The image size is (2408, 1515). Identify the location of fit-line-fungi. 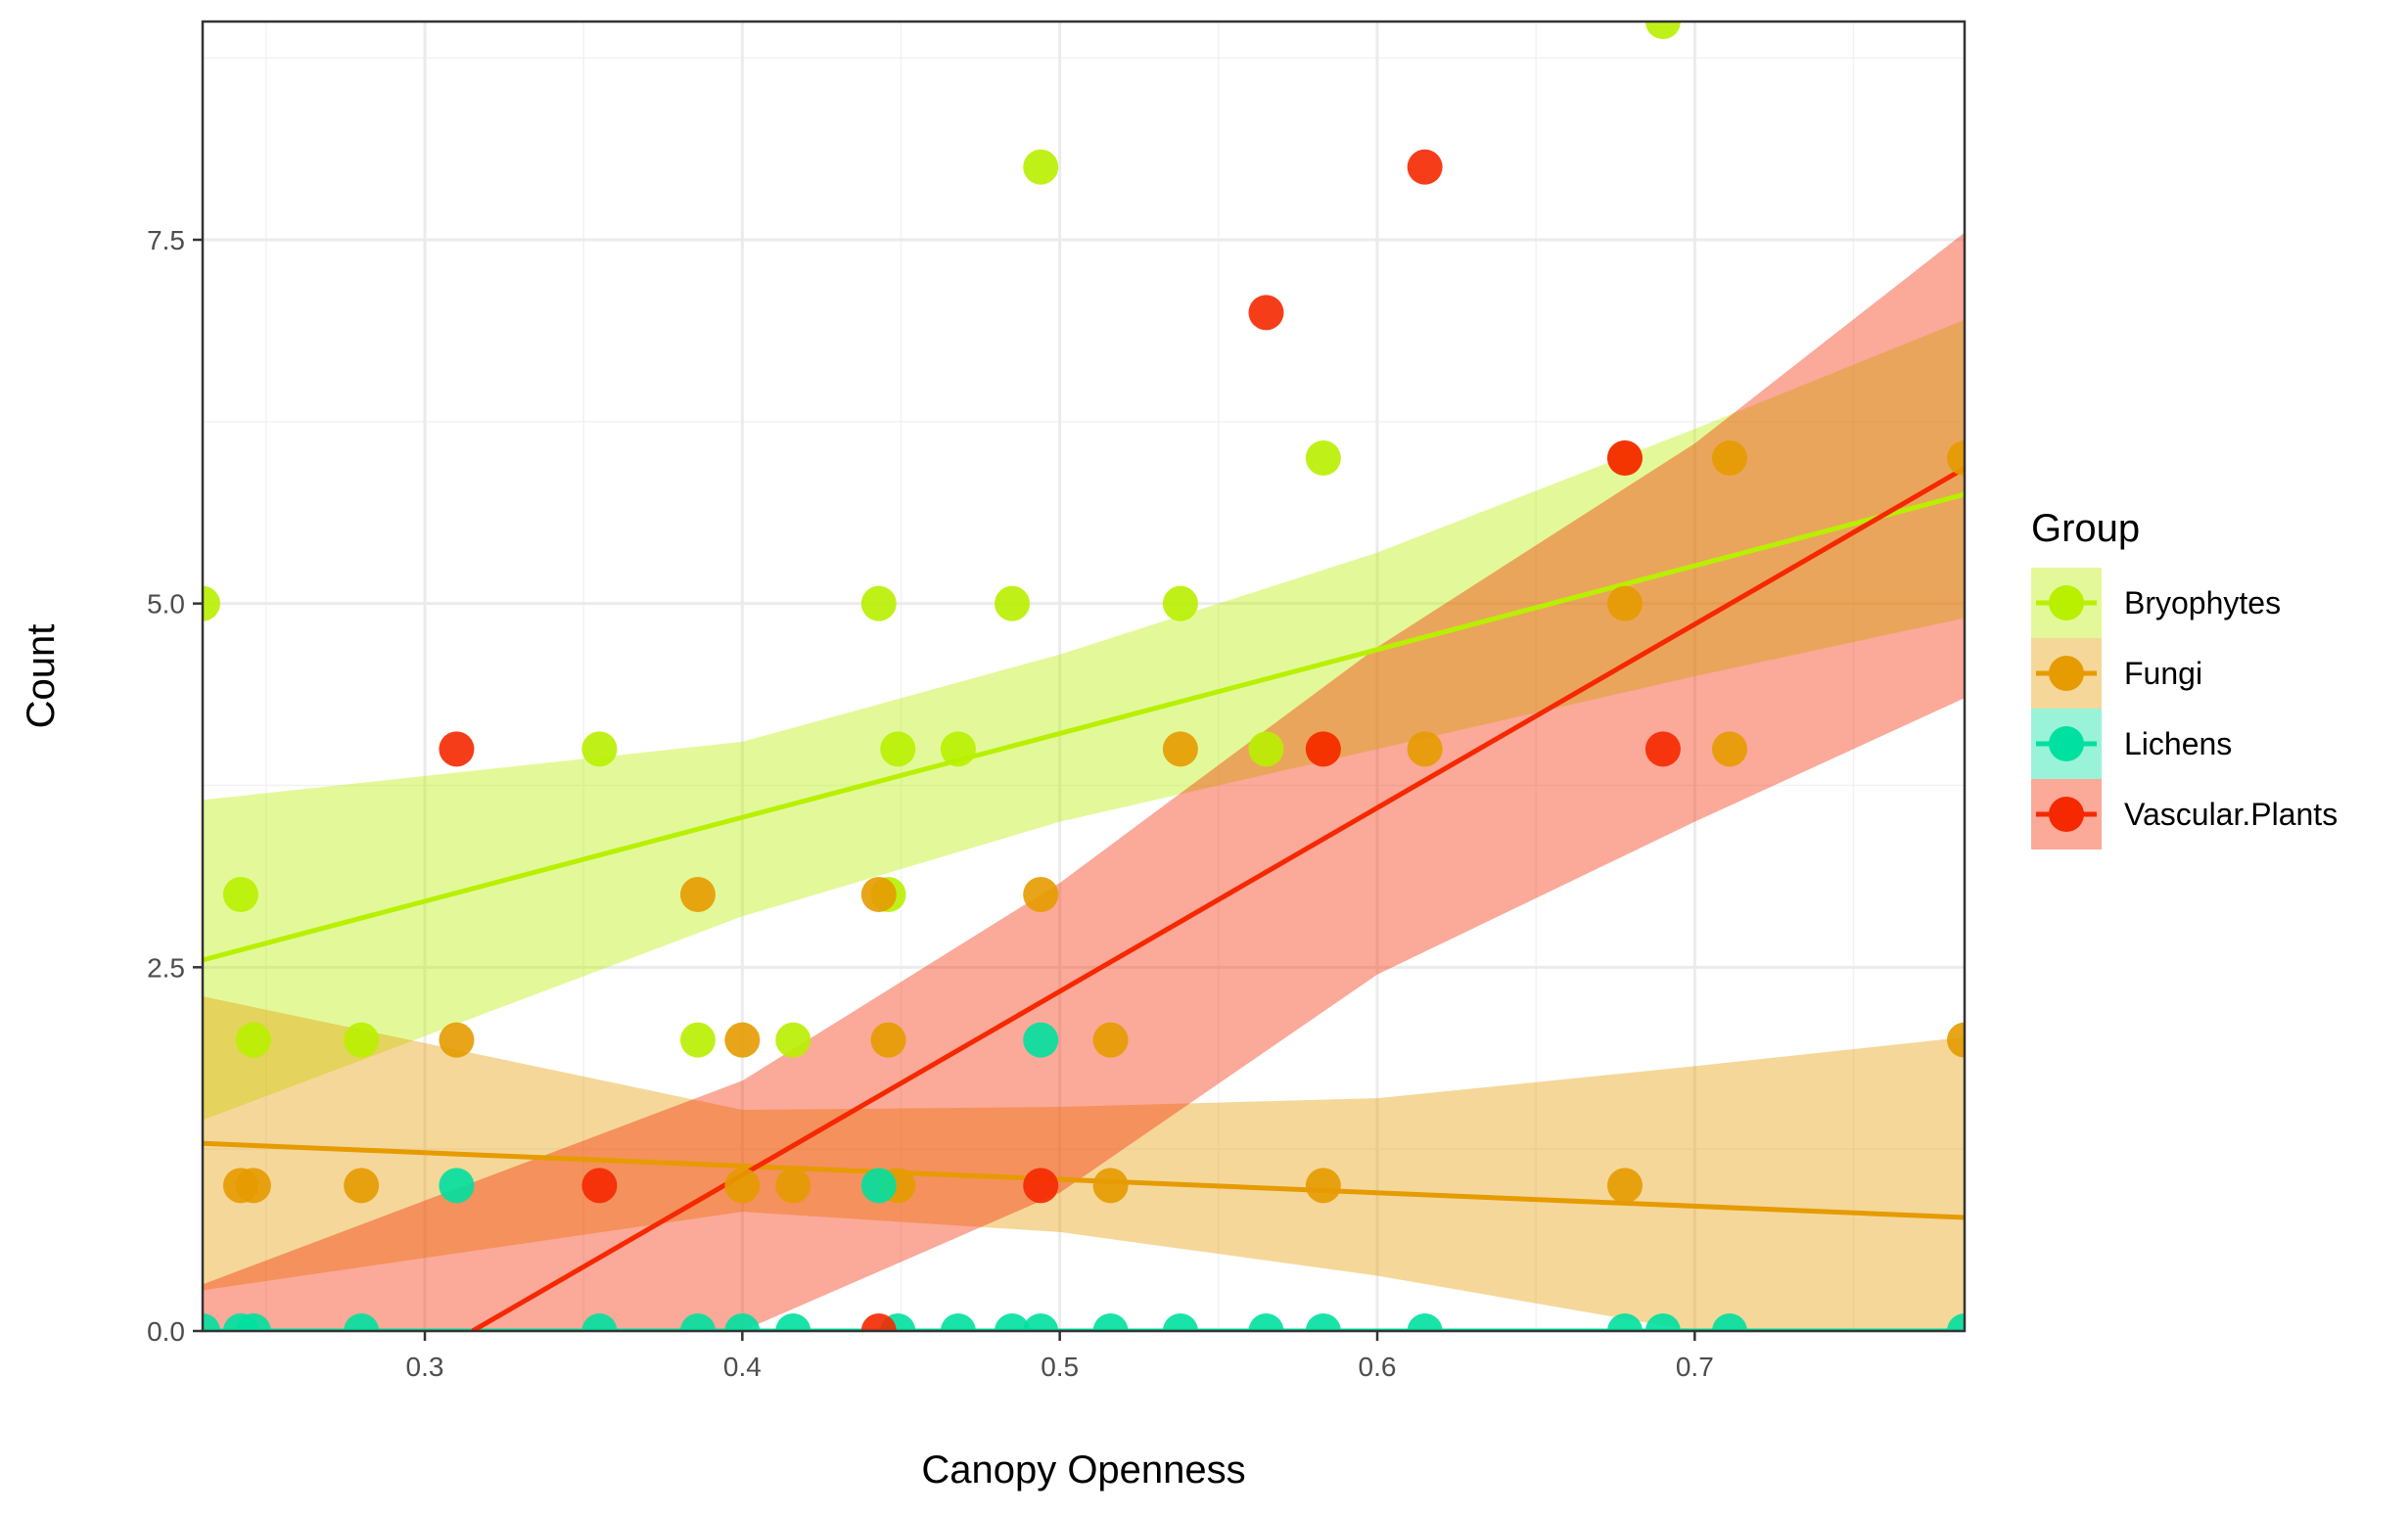
(1084, 1180).